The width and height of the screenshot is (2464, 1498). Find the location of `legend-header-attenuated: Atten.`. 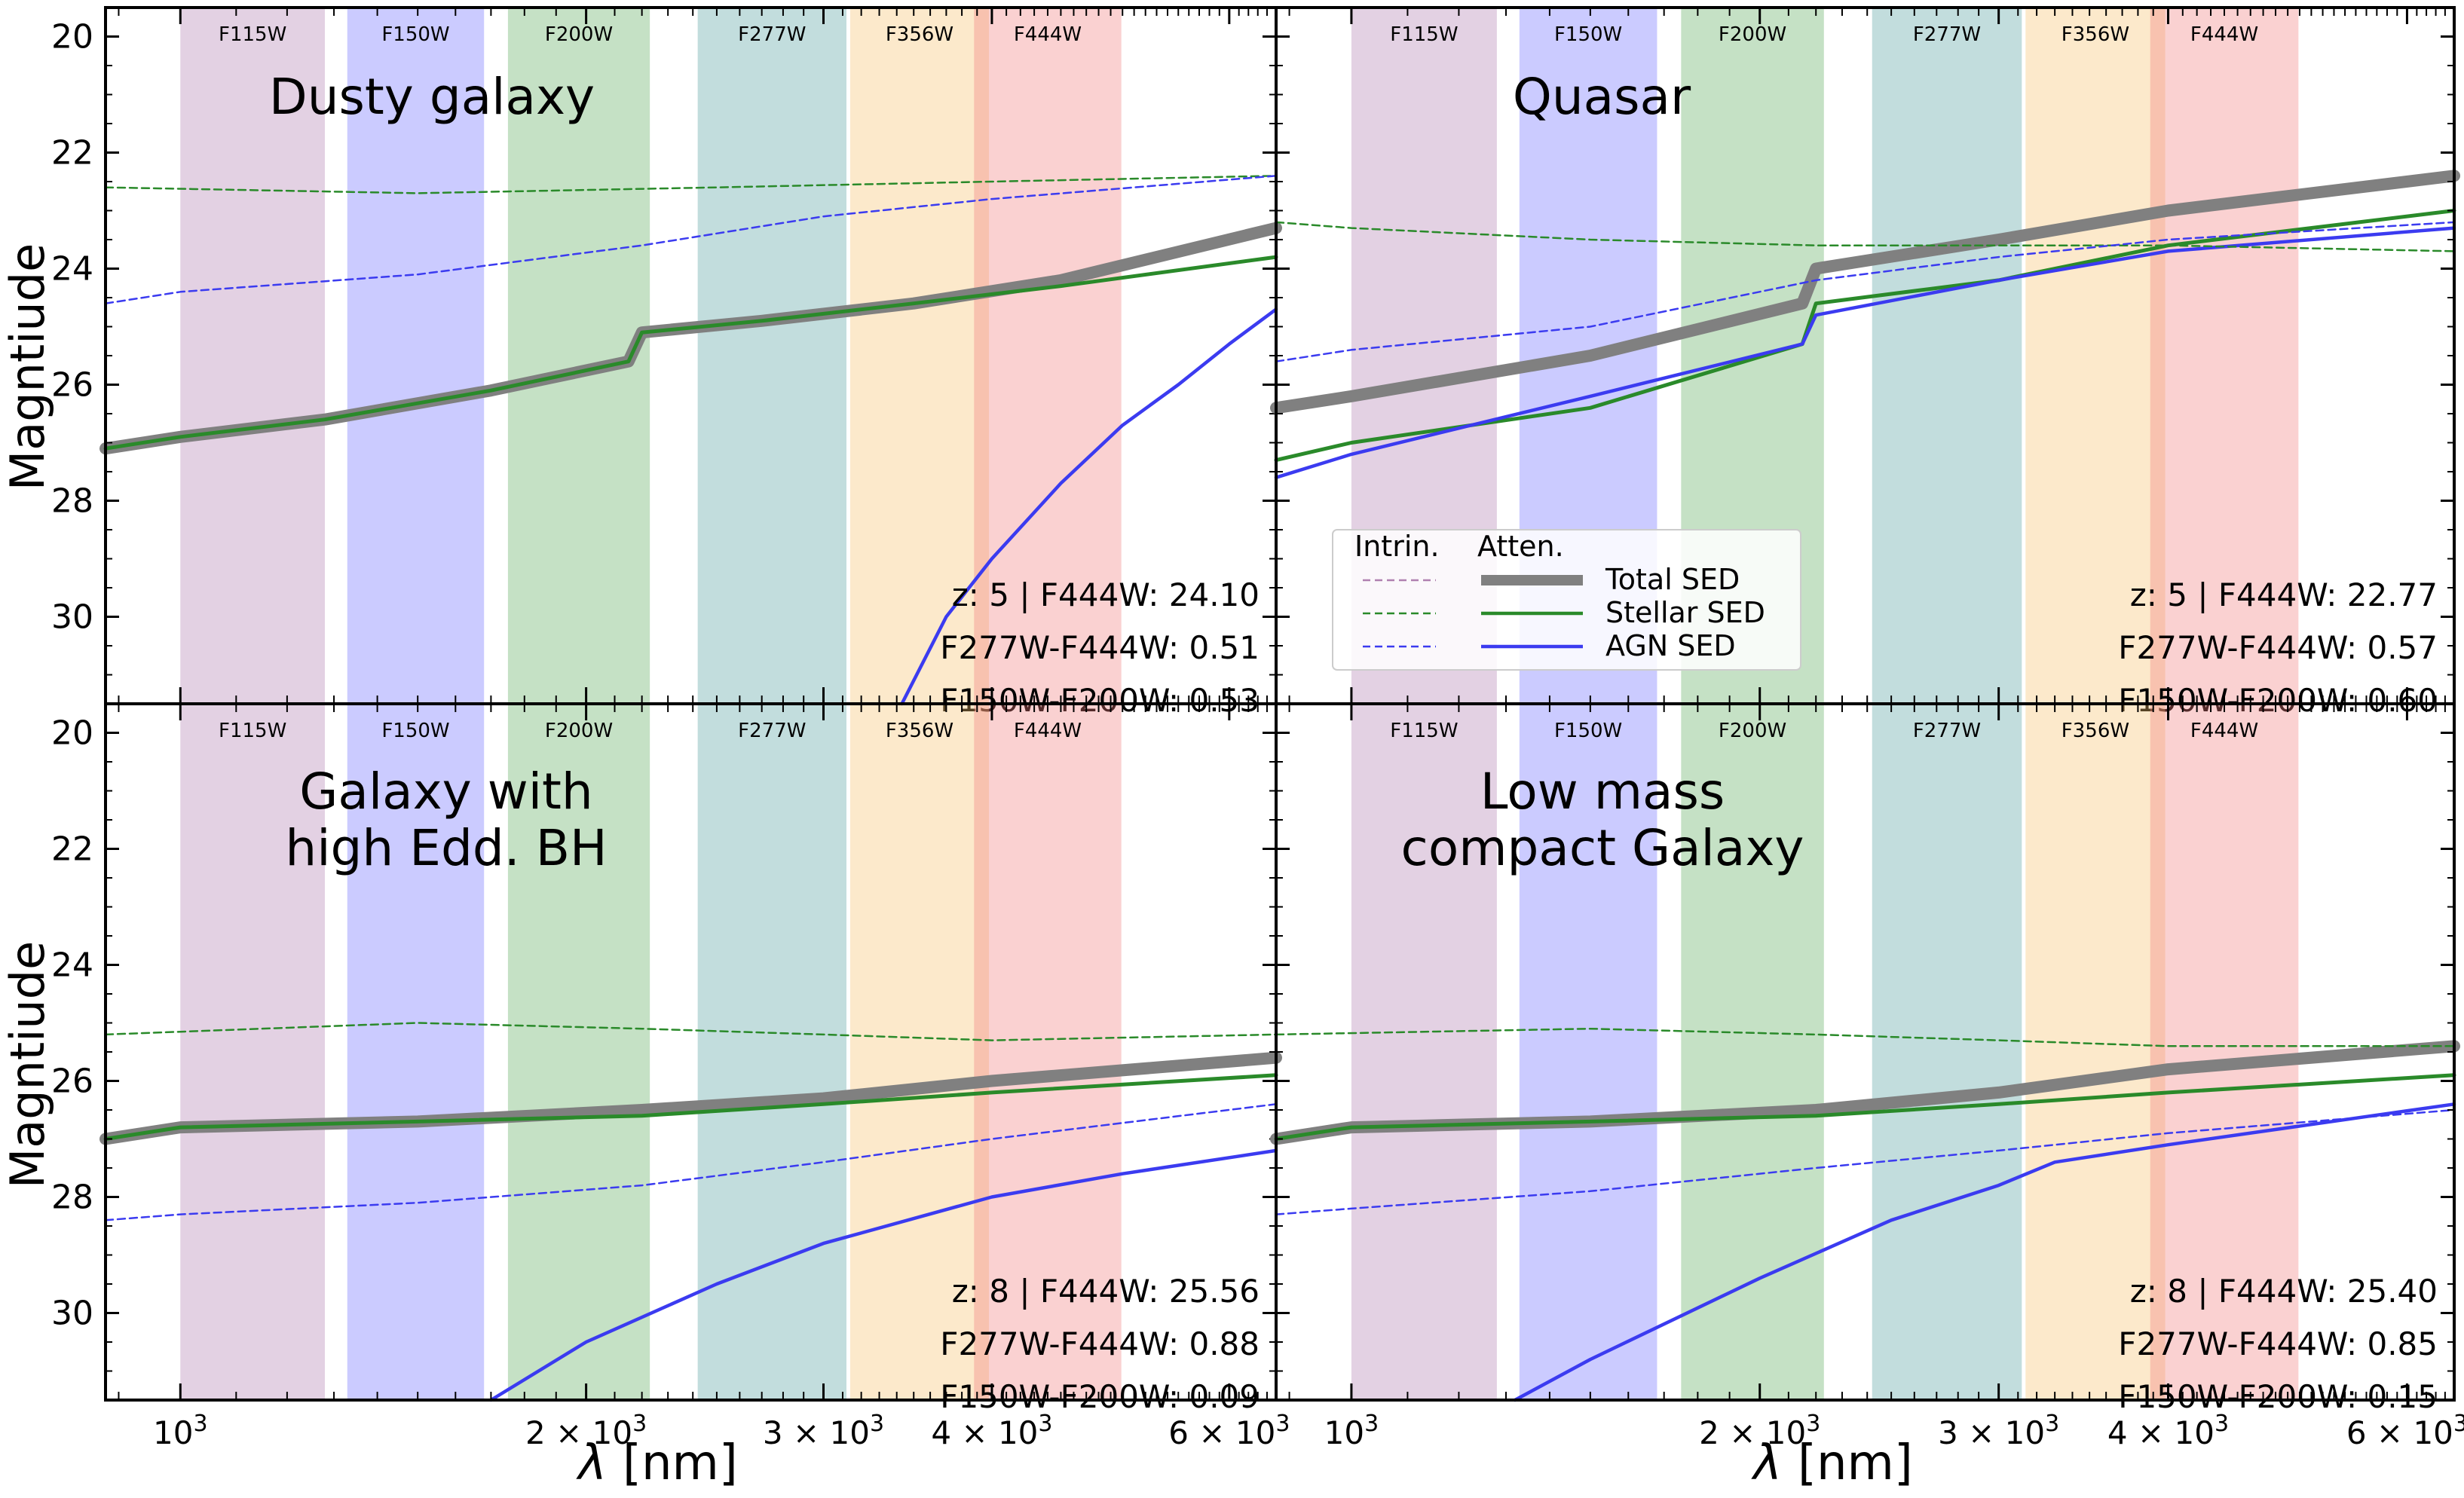

legend-header-attenuated: Atten. is located at coordinates (1520, 546).